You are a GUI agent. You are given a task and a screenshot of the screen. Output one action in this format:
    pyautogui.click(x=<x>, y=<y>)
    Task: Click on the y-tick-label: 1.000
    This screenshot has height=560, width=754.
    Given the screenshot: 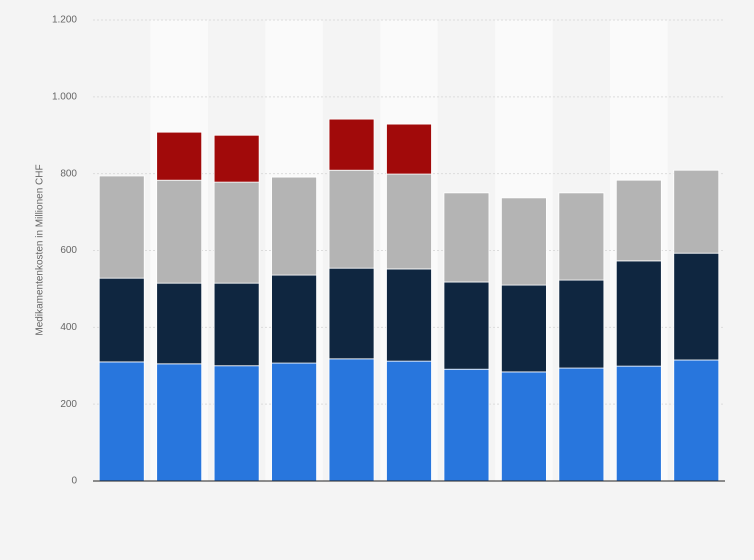 What is the action you would take?
    pyautogui.click(x=64, y=96)
    